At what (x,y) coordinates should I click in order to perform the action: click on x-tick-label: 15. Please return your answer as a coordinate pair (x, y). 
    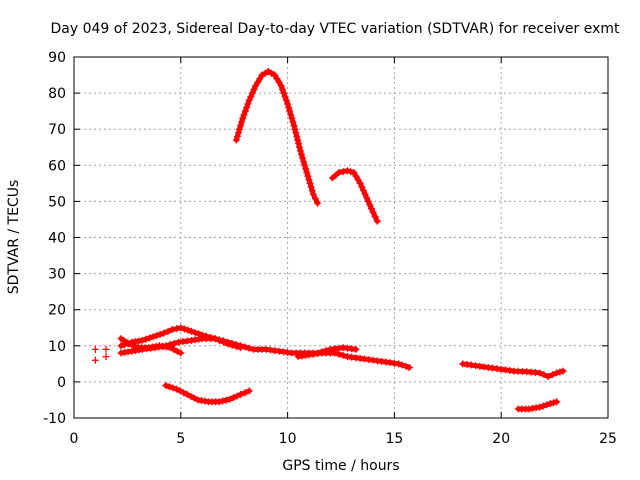
    Looking at the image, I should click on (394, 439).